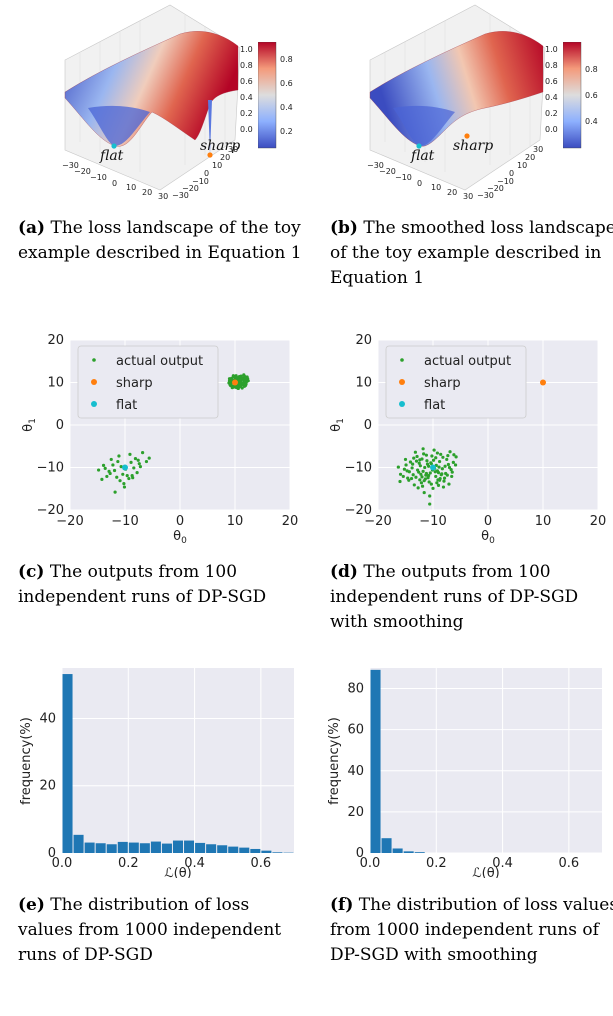 The width and height of the screenshot is (613, 1016). What do you see at coordinates (184, 540) in the screenshot?
I see `x-axis-subscript-c: 0` at bounding box center [184, 540].